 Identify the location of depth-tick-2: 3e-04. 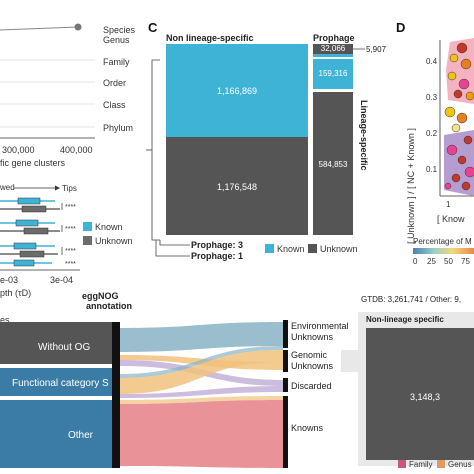
(61, 280).